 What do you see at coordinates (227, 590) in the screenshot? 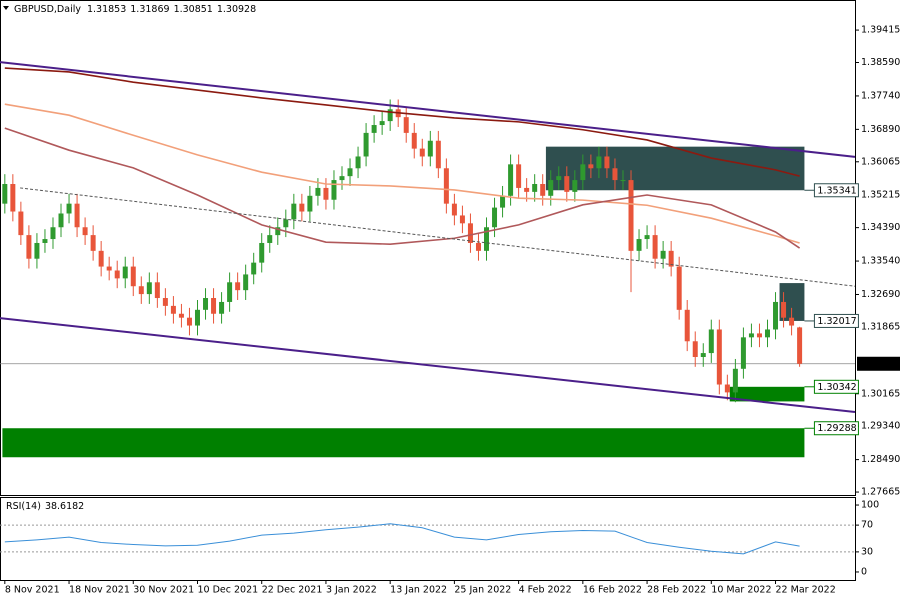
I see `x-tick-label: 10 Dec 2021` at bounding box center [227, 590].